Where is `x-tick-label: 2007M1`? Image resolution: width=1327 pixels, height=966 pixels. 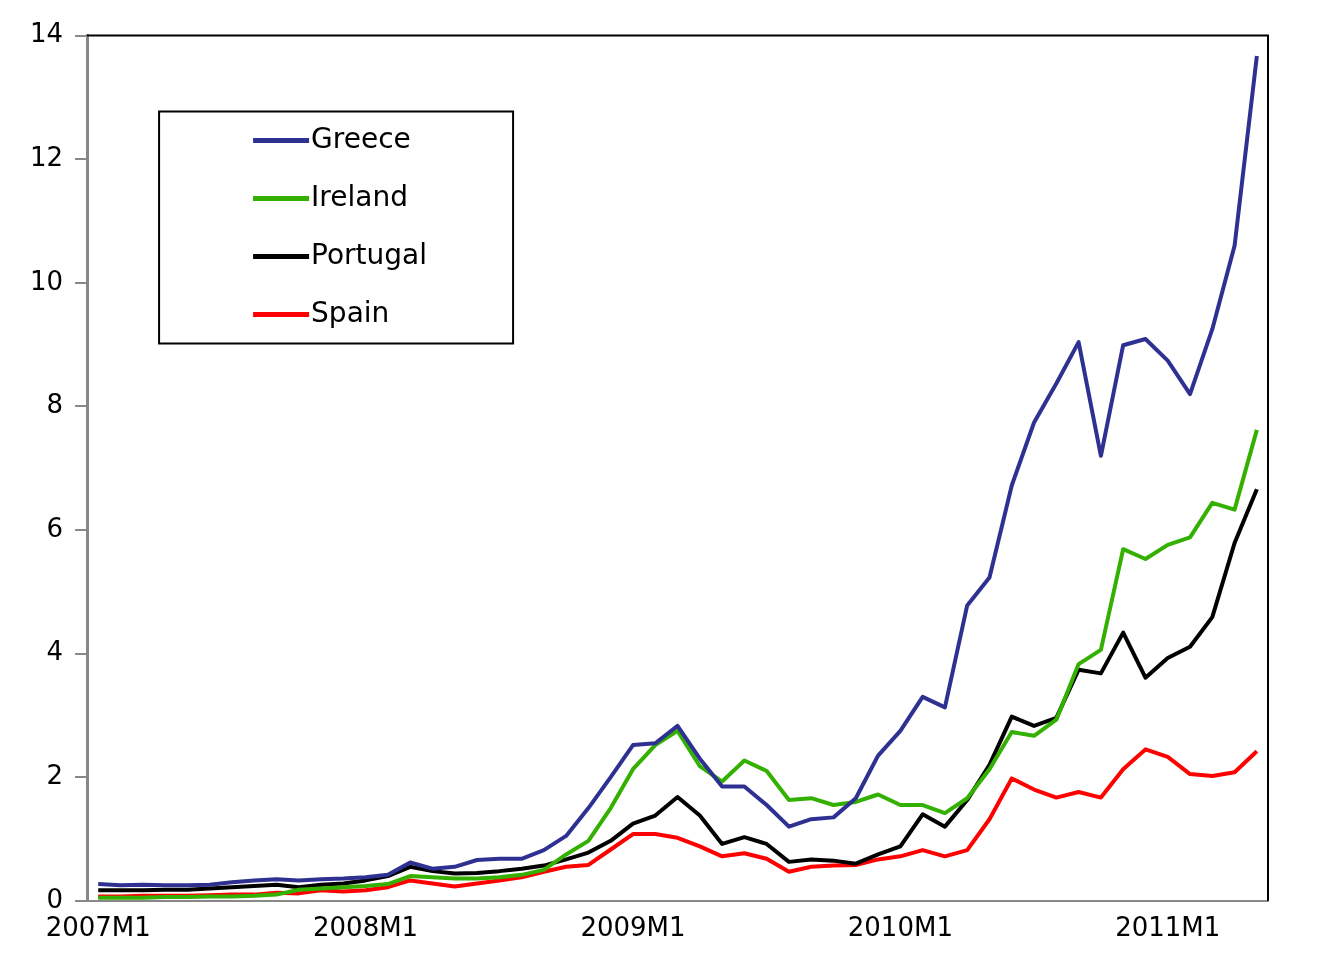 x-tick-label: 2007M1 is located at coordinates (98, 927).